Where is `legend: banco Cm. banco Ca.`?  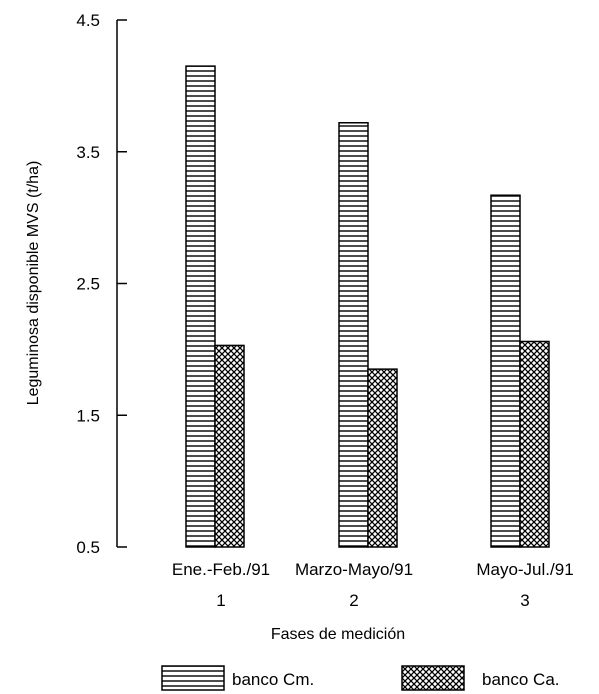
legend: banco Cm. banco Ca. is located at coordinates (360, 678).